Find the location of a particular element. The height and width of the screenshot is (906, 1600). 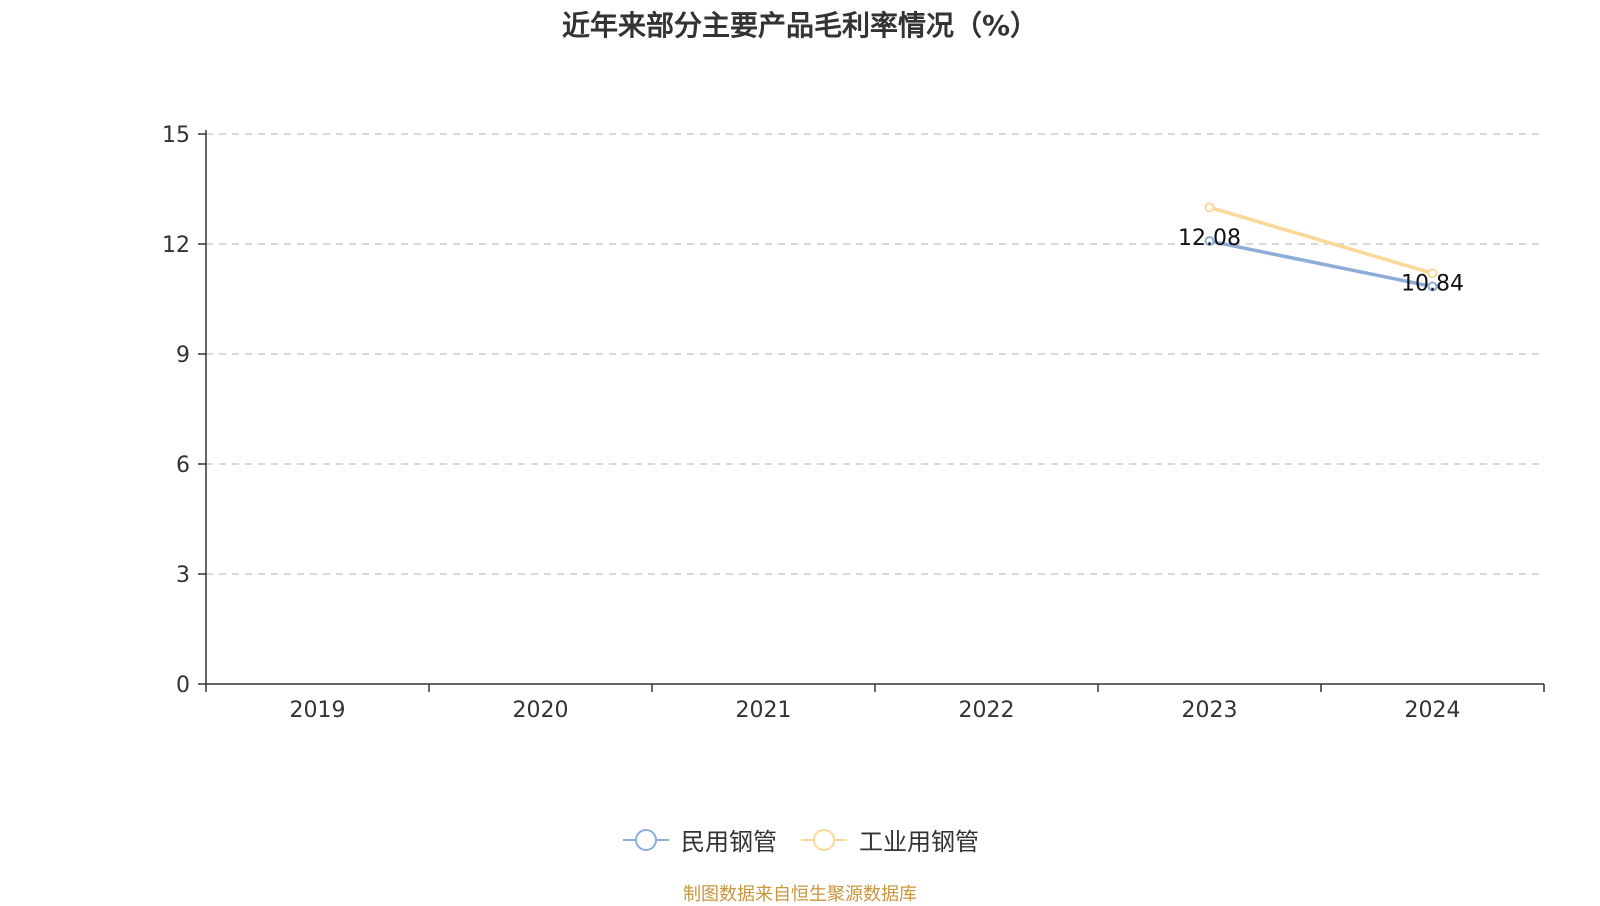

y-tick-label: 6 is located at coordinates (183, 465).